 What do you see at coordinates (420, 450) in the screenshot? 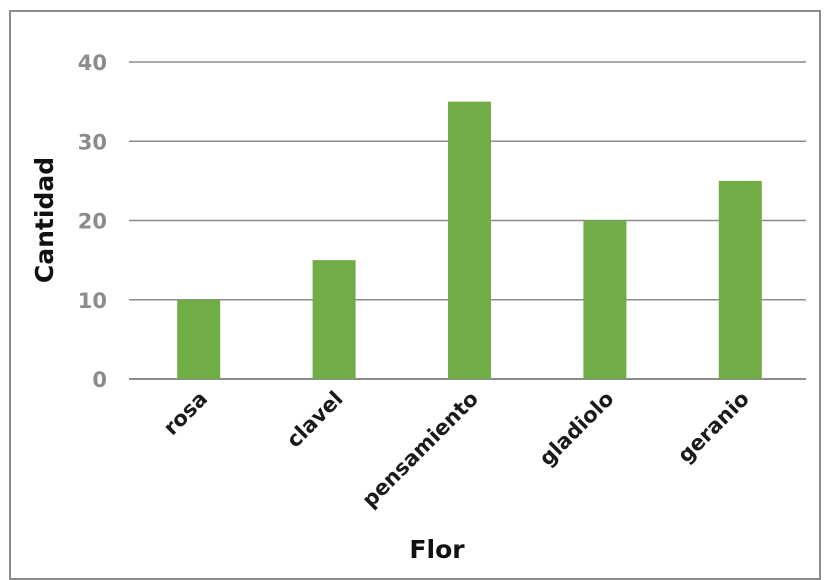
I see `x-tick-label-pensamiento: pensamiento` at bounding box center [420, 450].